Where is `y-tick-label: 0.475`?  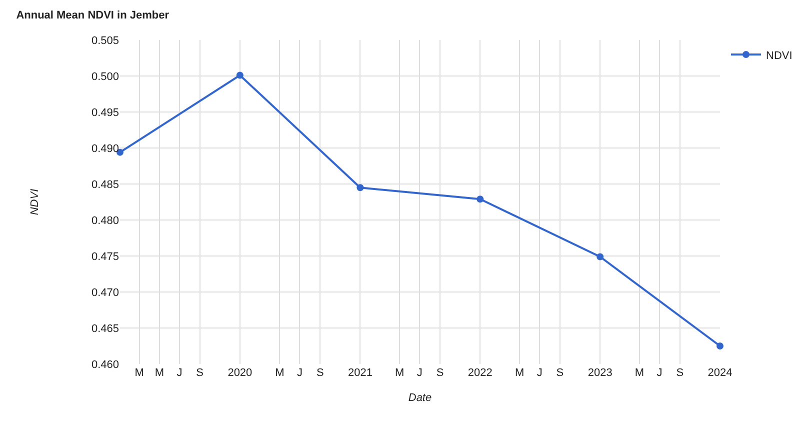 y-tick-label: 0.475 is located at coordinates (105, 256).